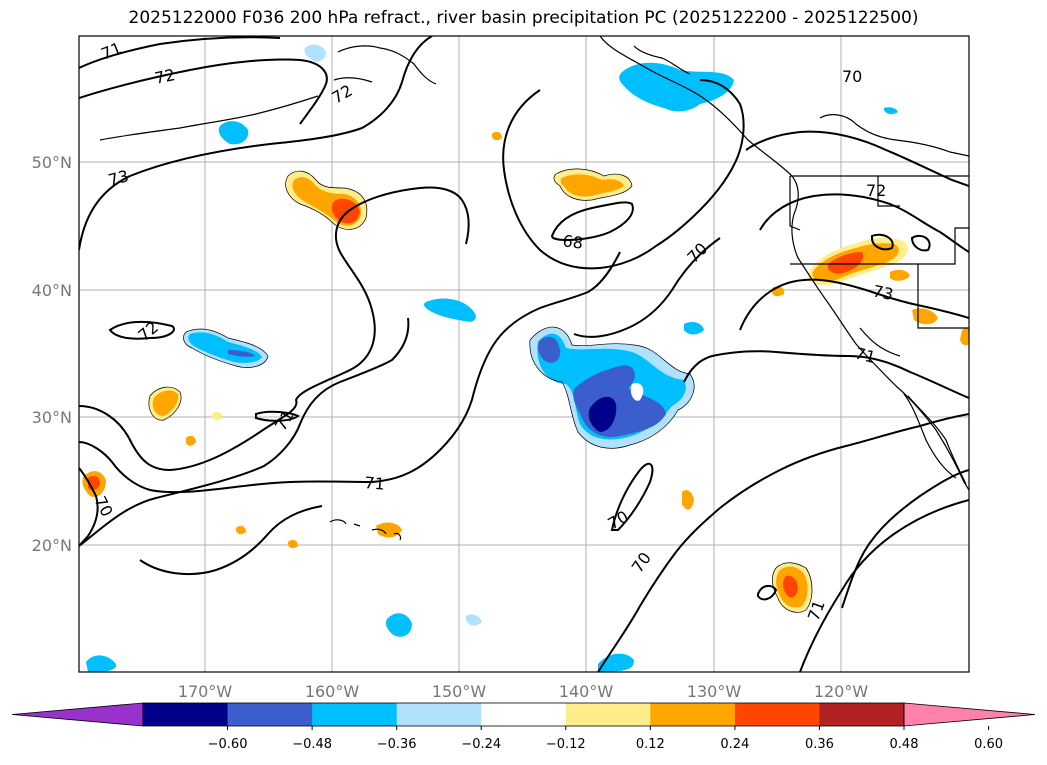 The width and height of the screenshot is (1047, 765). What do you see at coordinates (650, 744) in the screenshot?
I see `colorbar-tick-label: 0.12` at bounding box center [650, 744].